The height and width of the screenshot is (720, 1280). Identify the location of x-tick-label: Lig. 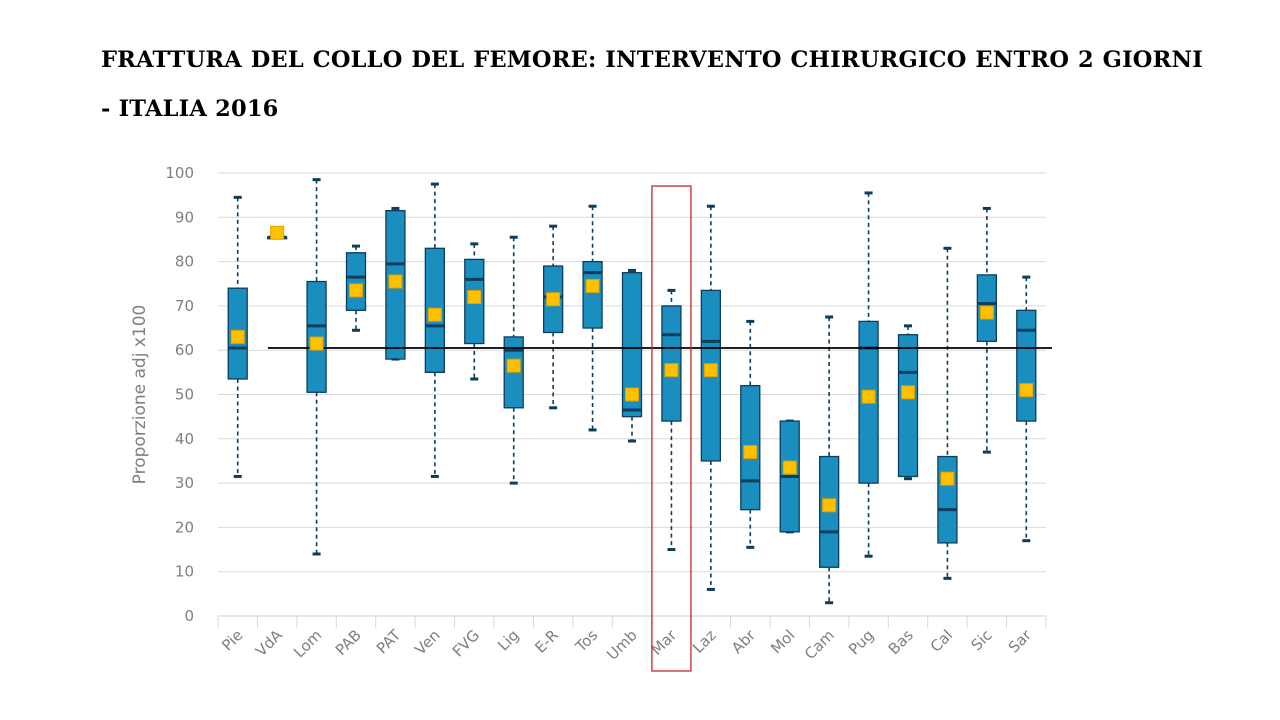
(508, 640).